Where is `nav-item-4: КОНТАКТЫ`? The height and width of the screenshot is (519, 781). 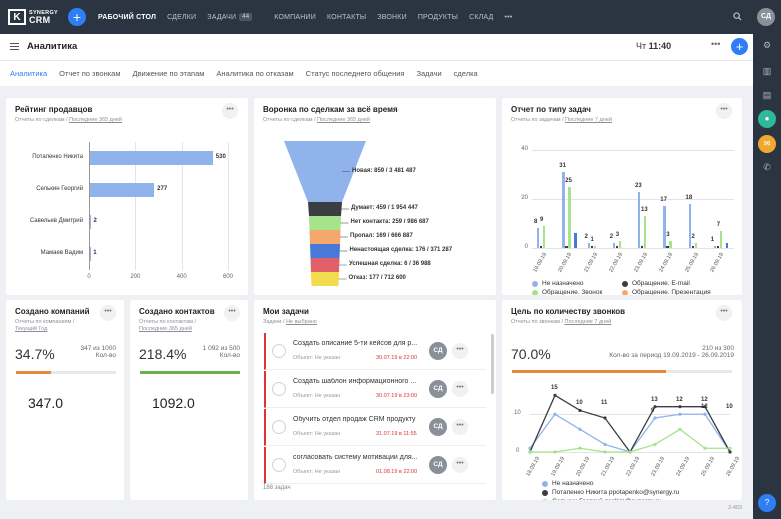 nav-item-4: КОНТАКТЫ is located at coordinates (346, 17).